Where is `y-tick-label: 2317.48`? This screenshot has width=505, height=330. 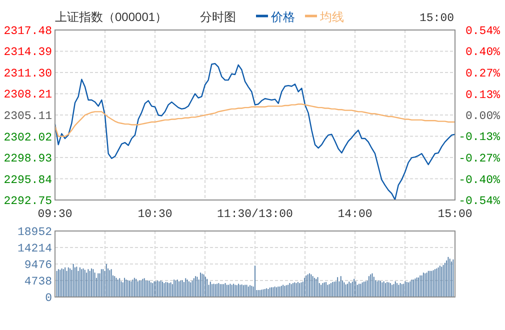 y-tick-label: 2317.48 is located at coordinates (28, 31).